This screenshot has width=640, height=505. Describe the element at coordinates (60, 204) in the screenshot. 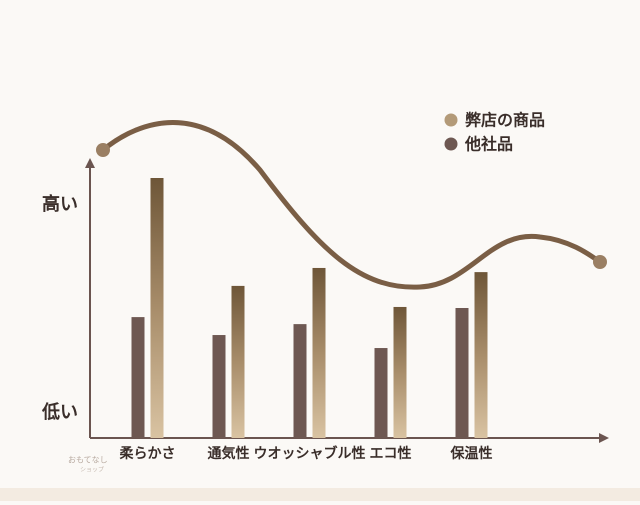

I see `y-high-label: 高い` at that location.